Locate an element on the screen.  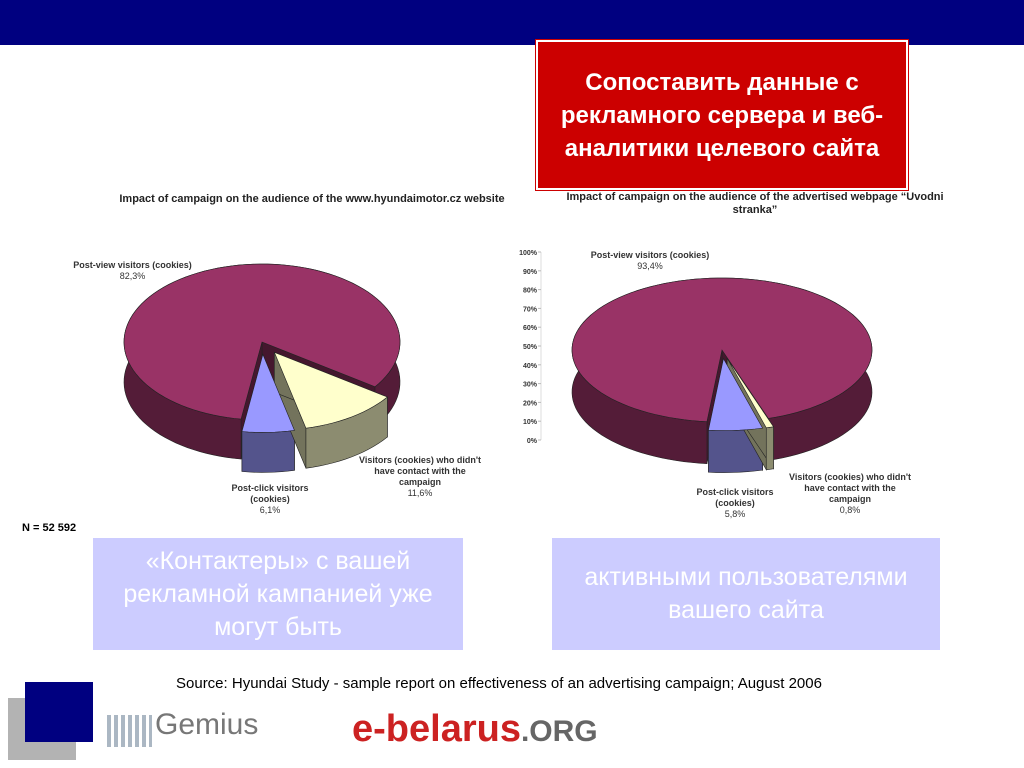
slice-label: Post-view visitors (cookies) 93,4% is located at coordinates (650, 261).